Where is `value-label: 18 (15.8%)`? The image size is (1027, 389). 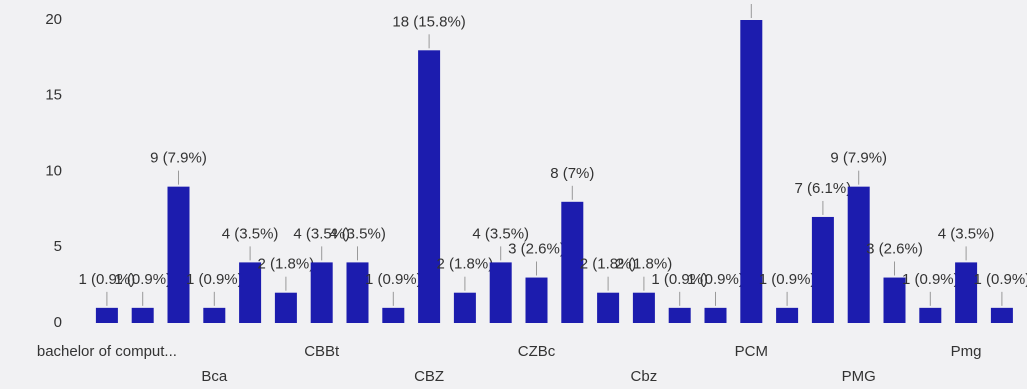
value-label: 18 (15.8%) is located at coordinates (428, 21).